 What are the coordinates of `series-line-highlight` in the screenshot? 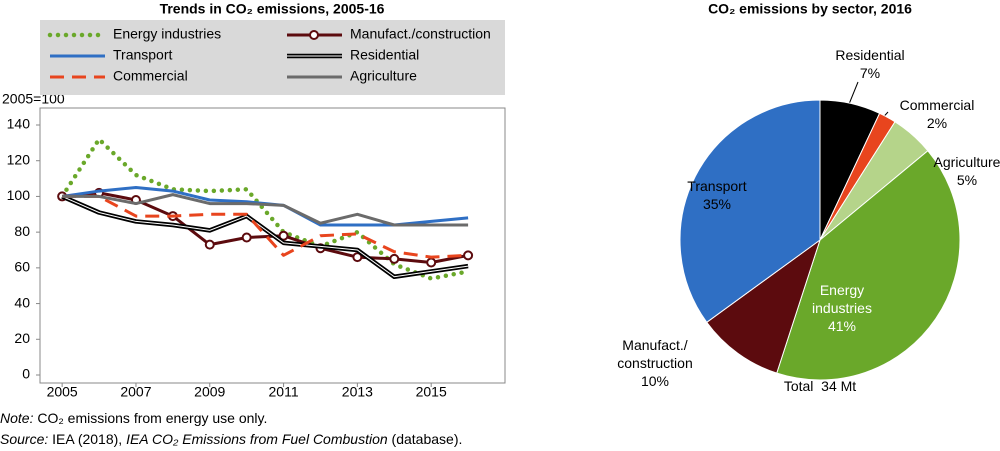 It's located at (265, 236).